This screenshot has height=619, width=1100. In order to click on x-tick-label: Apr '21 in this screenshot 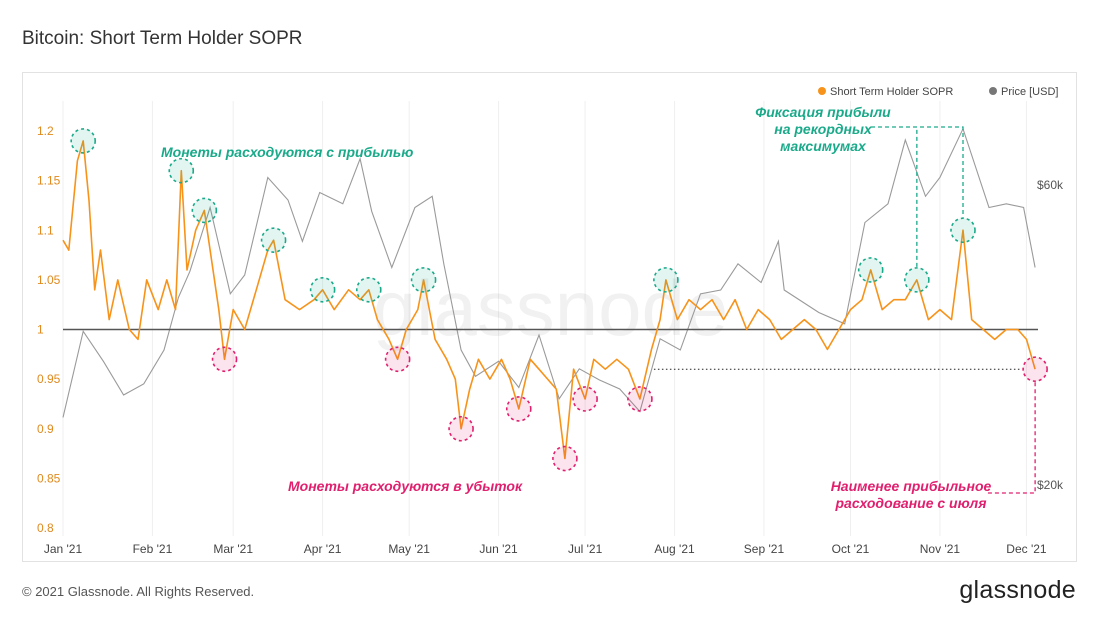, I will do `click(323, 549)`.